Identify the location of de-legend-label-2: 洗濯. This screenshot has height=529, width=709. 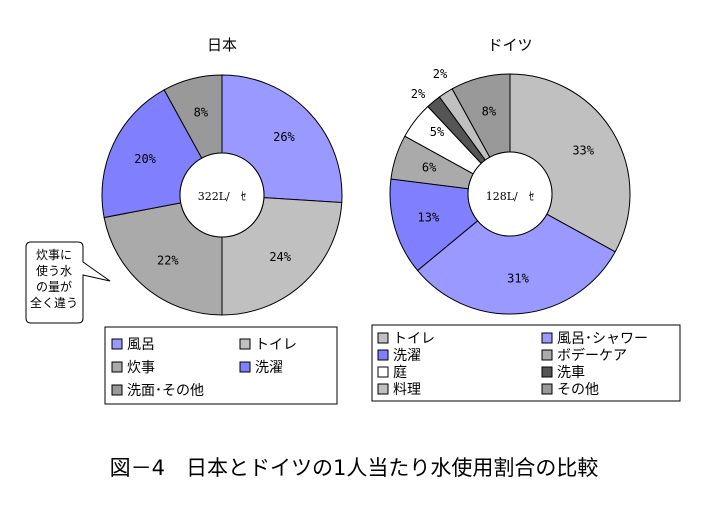
(407, 356).